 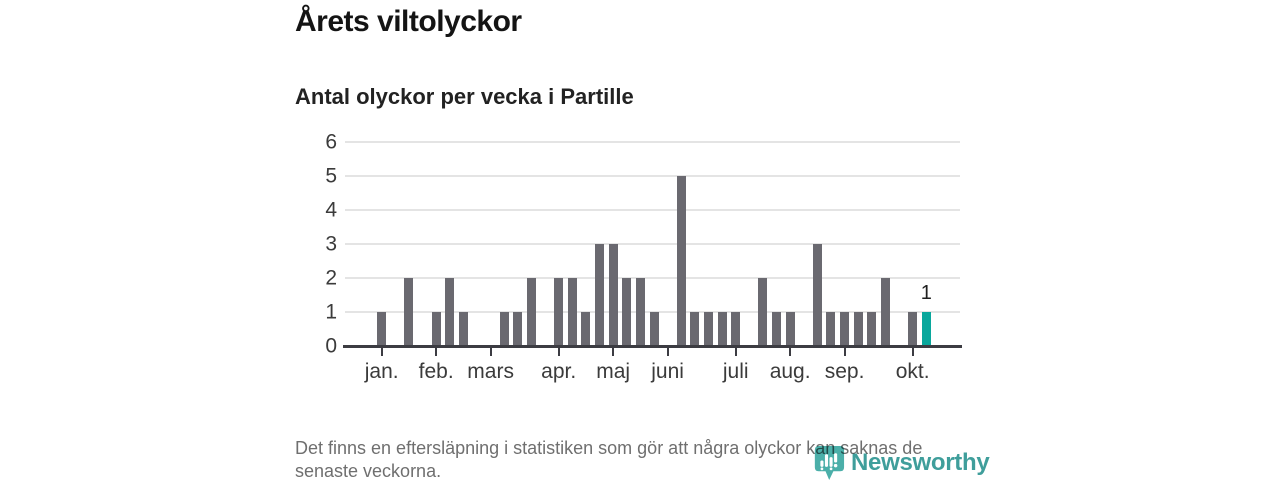 I want to click on x-tick-sep., so click(x=844, y=352).